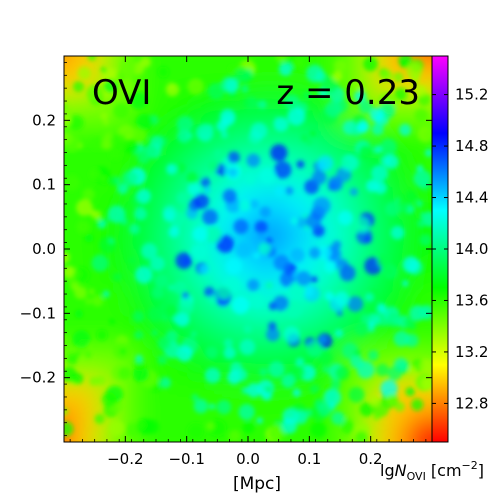 This screenshot has width=500, height=500. Describe the element at coordinates (471, 300) in the screenshot. I see `colorbar-tick-label: 13.6` at that location.